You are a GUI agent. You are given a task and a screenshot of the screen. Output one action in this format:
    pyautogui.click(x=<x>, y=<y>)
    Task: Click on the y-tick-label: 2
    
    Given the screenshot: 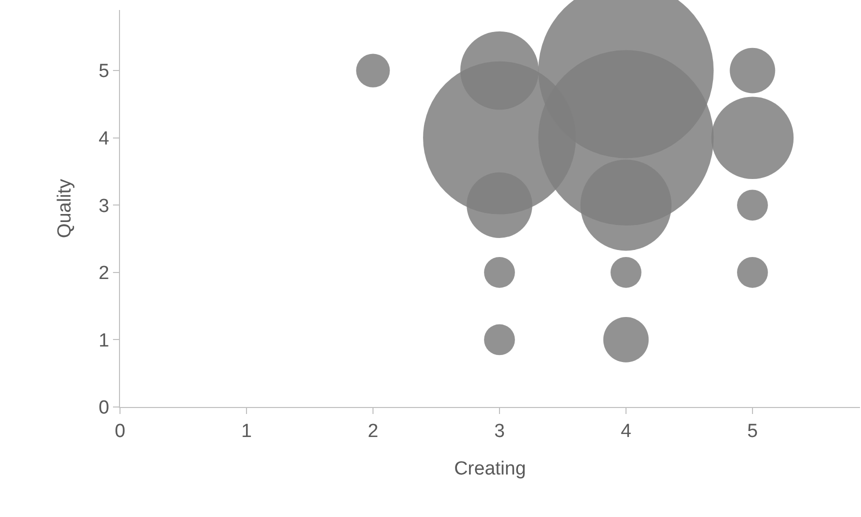 What is the action you would take?
    pyautogui.click(x=104, y=273)
    